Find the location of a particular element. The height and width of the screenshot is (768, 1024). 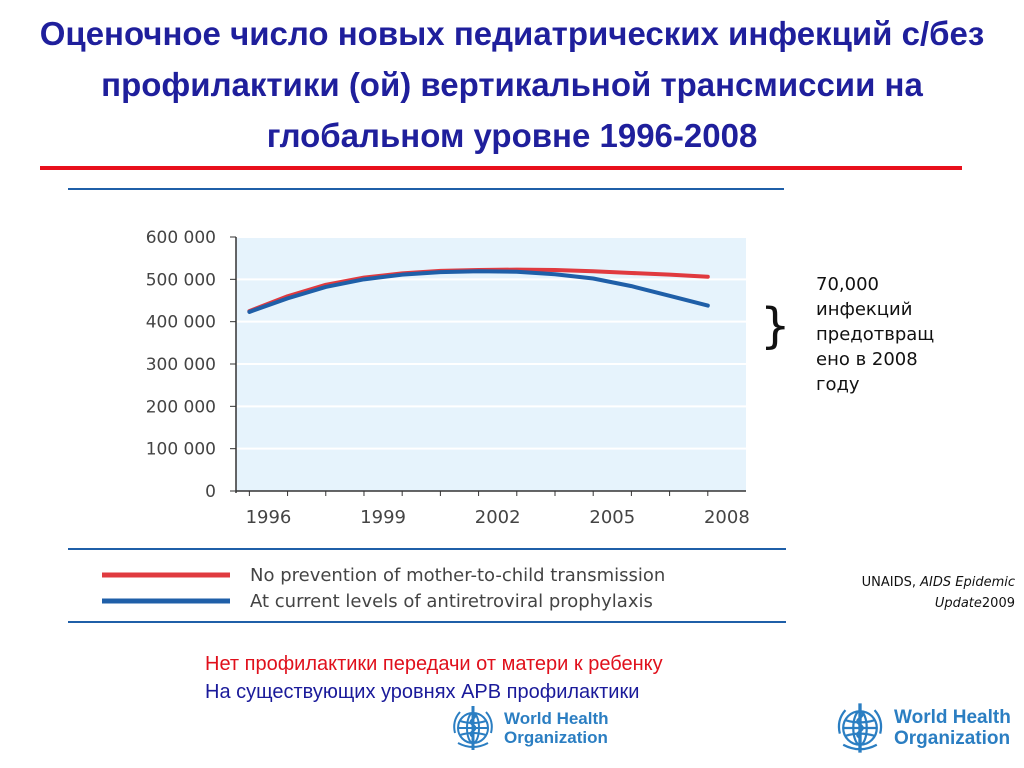

y-tick-label: 100 000 is located at coordinates (181, 450).